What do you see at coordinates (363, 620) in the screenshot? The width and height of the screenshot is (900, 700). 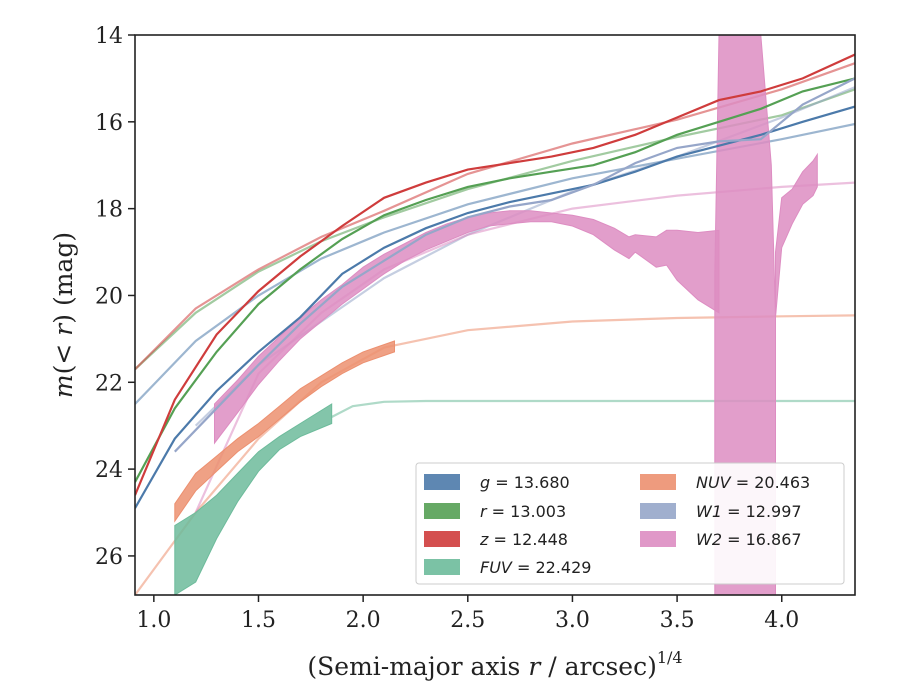 I see `x-tick-label: 2.0` at bounding box center [363, 620].